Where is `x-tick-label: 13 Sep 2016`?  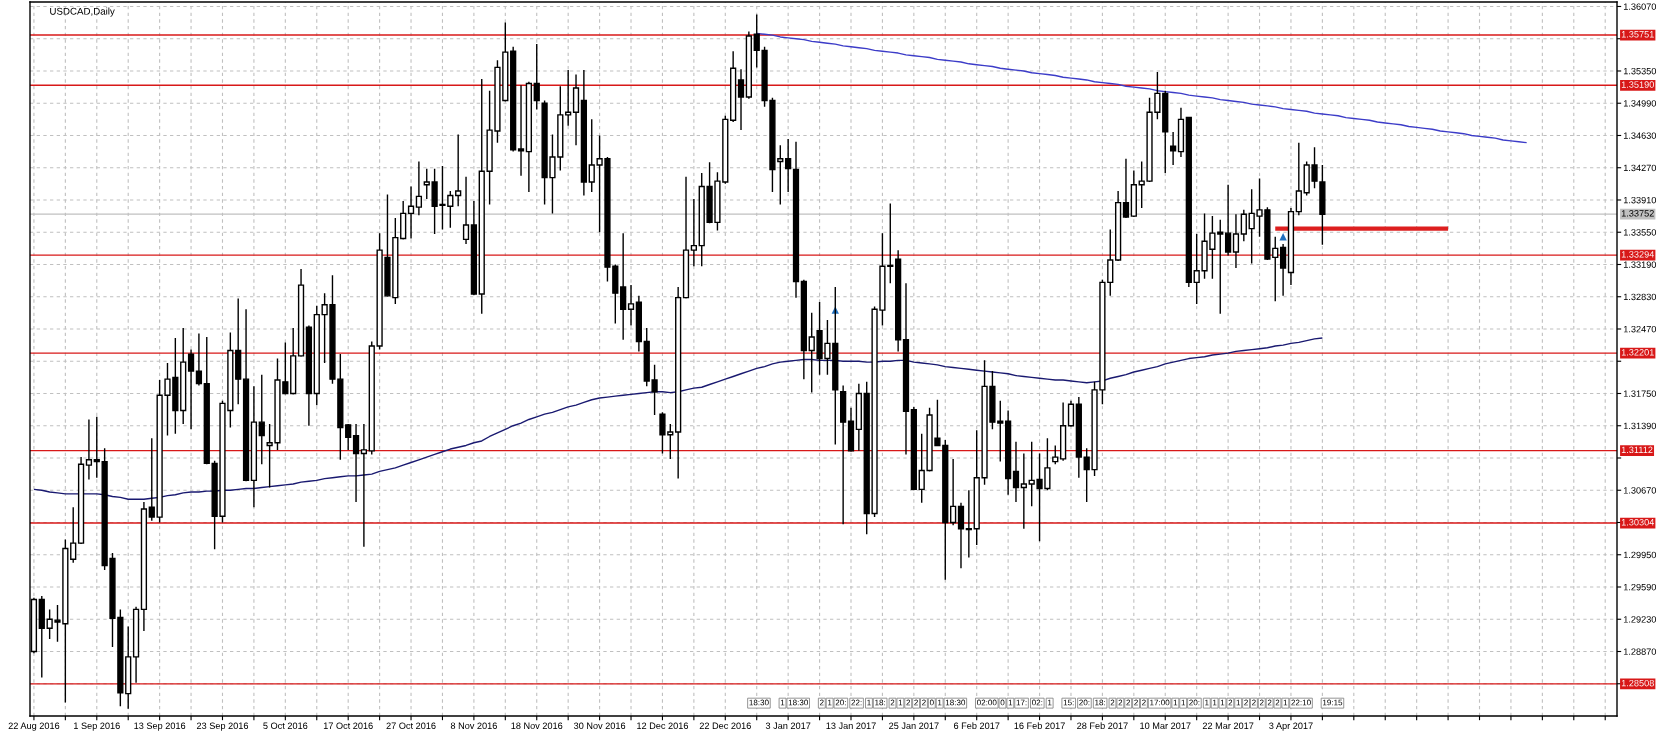 x-tick-label: 13 Sep 2016 is located at coordinates (160, 726).